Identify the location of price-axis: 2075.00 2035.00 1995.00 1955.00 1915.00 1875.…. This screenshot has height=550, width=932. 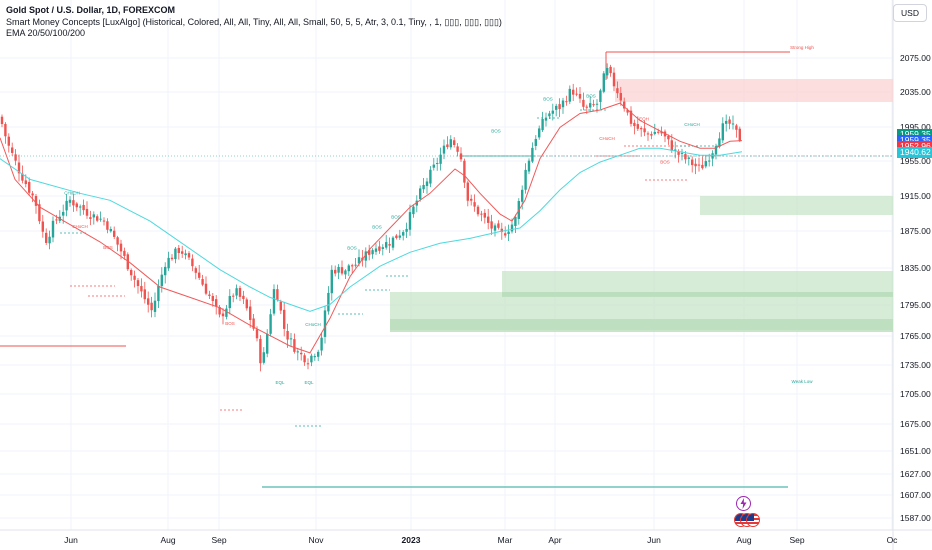
(915, 288).